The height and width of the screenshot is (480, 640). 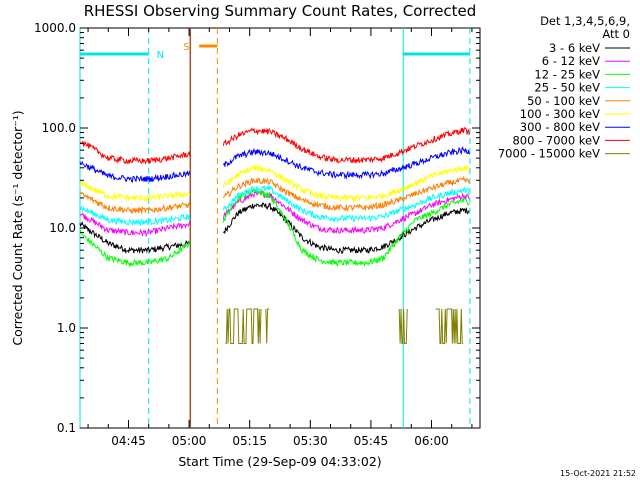 What do you see at coordinates (55, 28) in the screenshot?
I see `y-tick-label: 1000.0` at bounding box center [55, 28].